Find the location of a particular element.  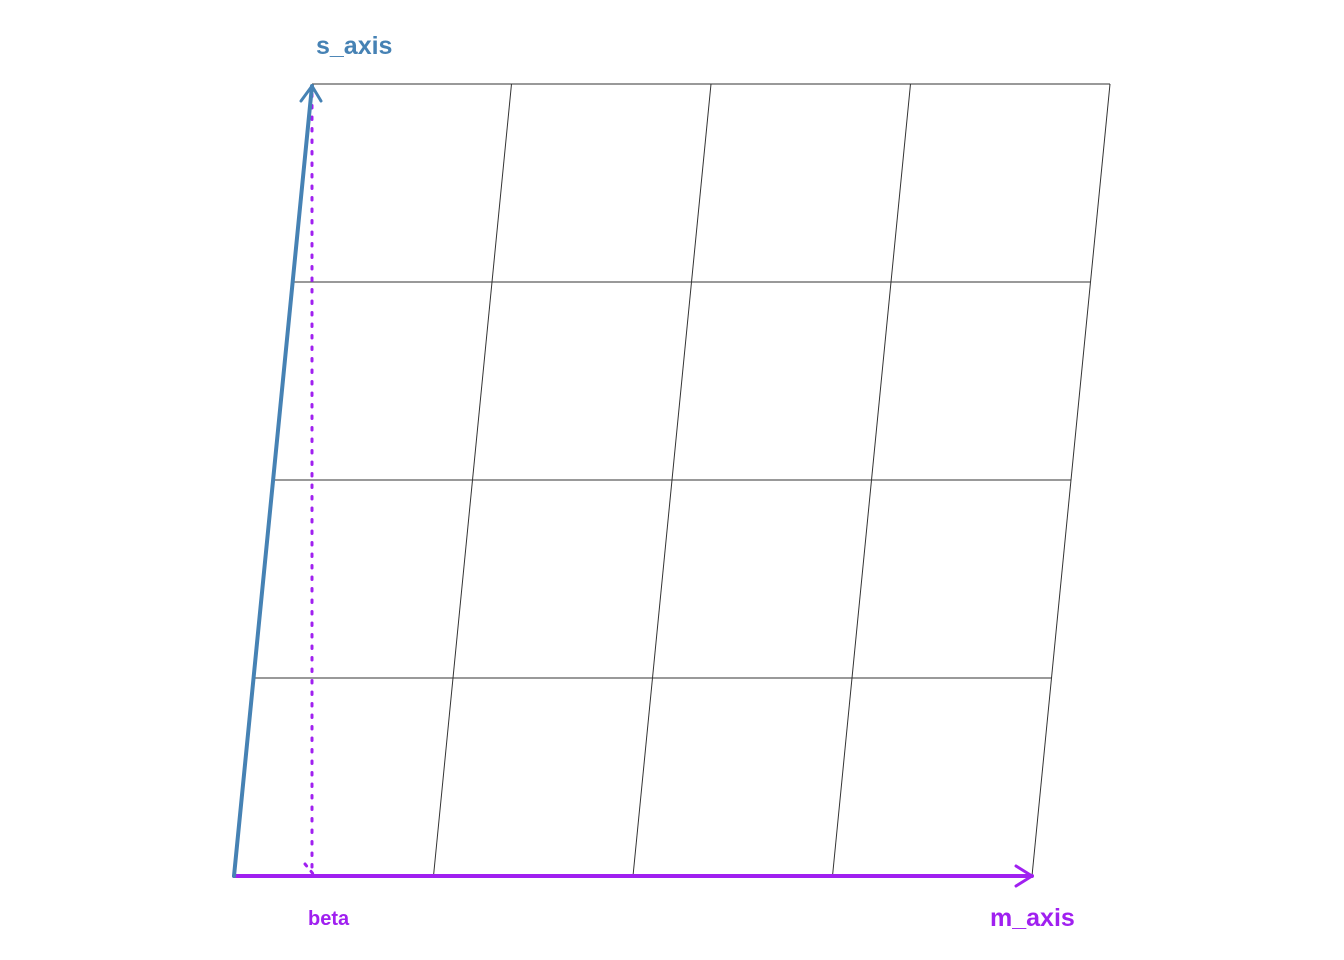

m-axis-arrowhead is located at coordinates (1024, 876).